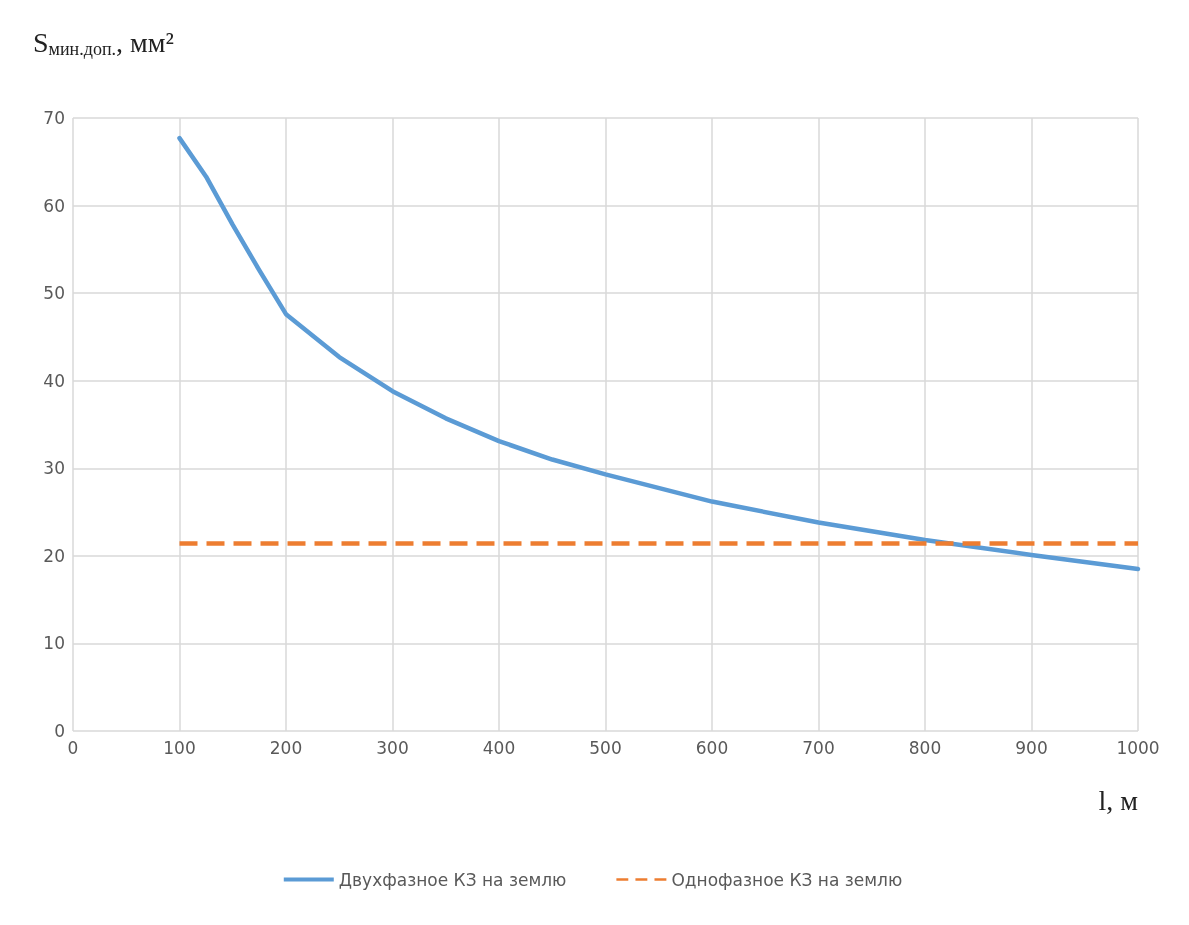 This screenshot has width=1189, height=925. Describe the element at coordinates (1118, 800) in the screenshot. I see `x-axis-title: l, м` at that location.